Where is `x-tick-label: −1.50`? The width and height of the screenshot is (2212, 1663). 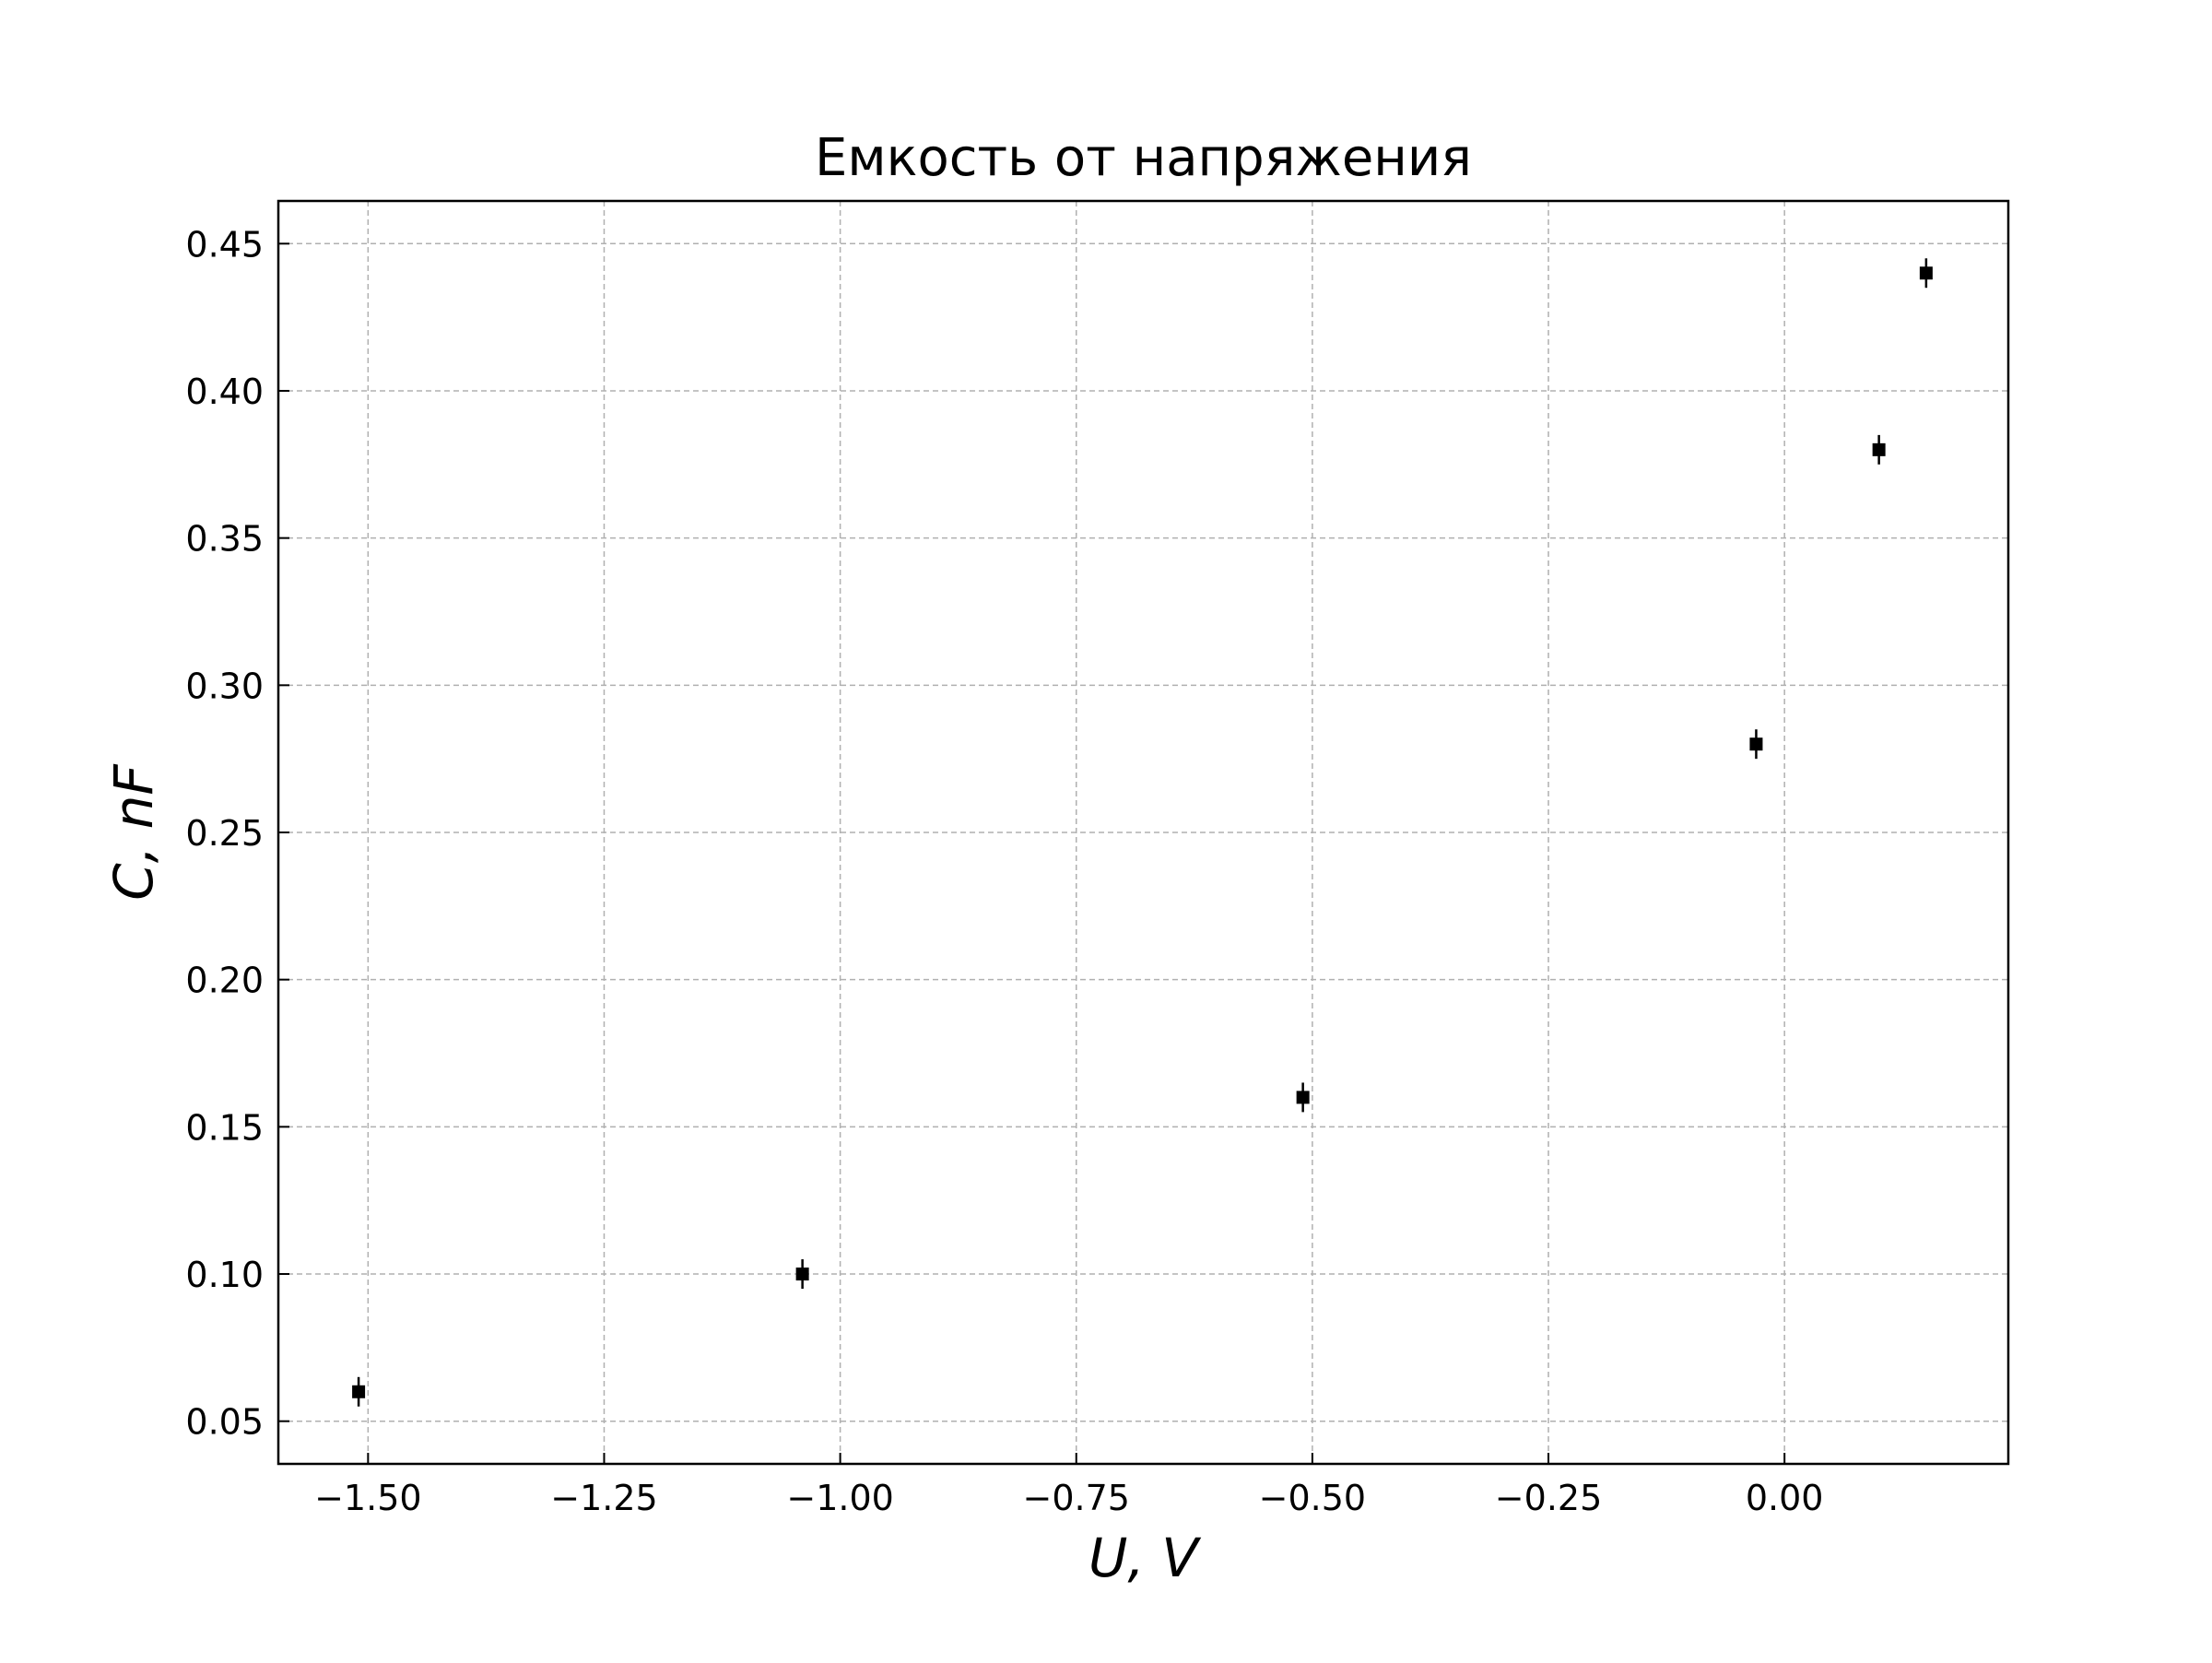 x-tick-label: −1.50 is located at coordinates (367, 1498).